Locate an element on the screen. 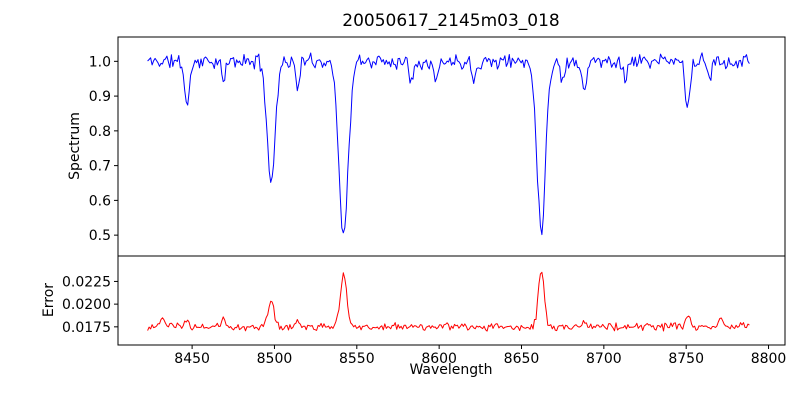 Image resolution: width=800 pixels, height=400 pixels. y-tick-label: 0.7 is located at coordinates (100, 167).